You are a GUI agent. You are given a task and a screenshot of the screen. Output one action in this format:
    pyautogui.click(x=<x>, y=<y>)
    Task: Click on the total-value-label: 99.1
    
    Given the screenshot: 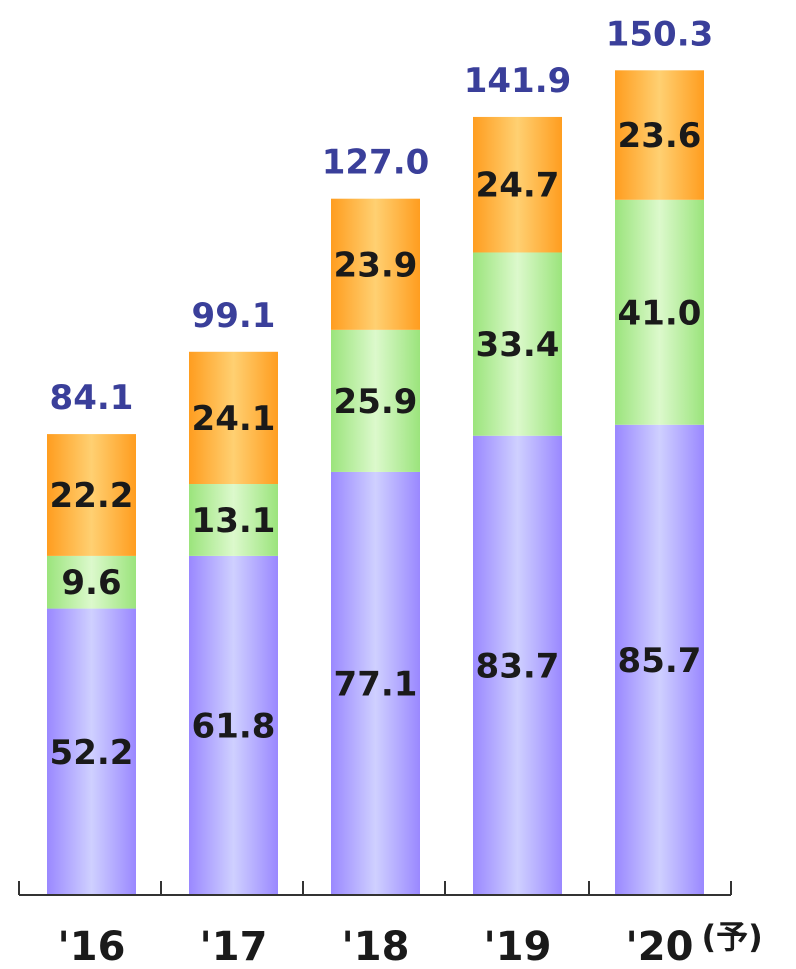 What is the action you would take?
    pyautogui.click(x=234, y=316)
    